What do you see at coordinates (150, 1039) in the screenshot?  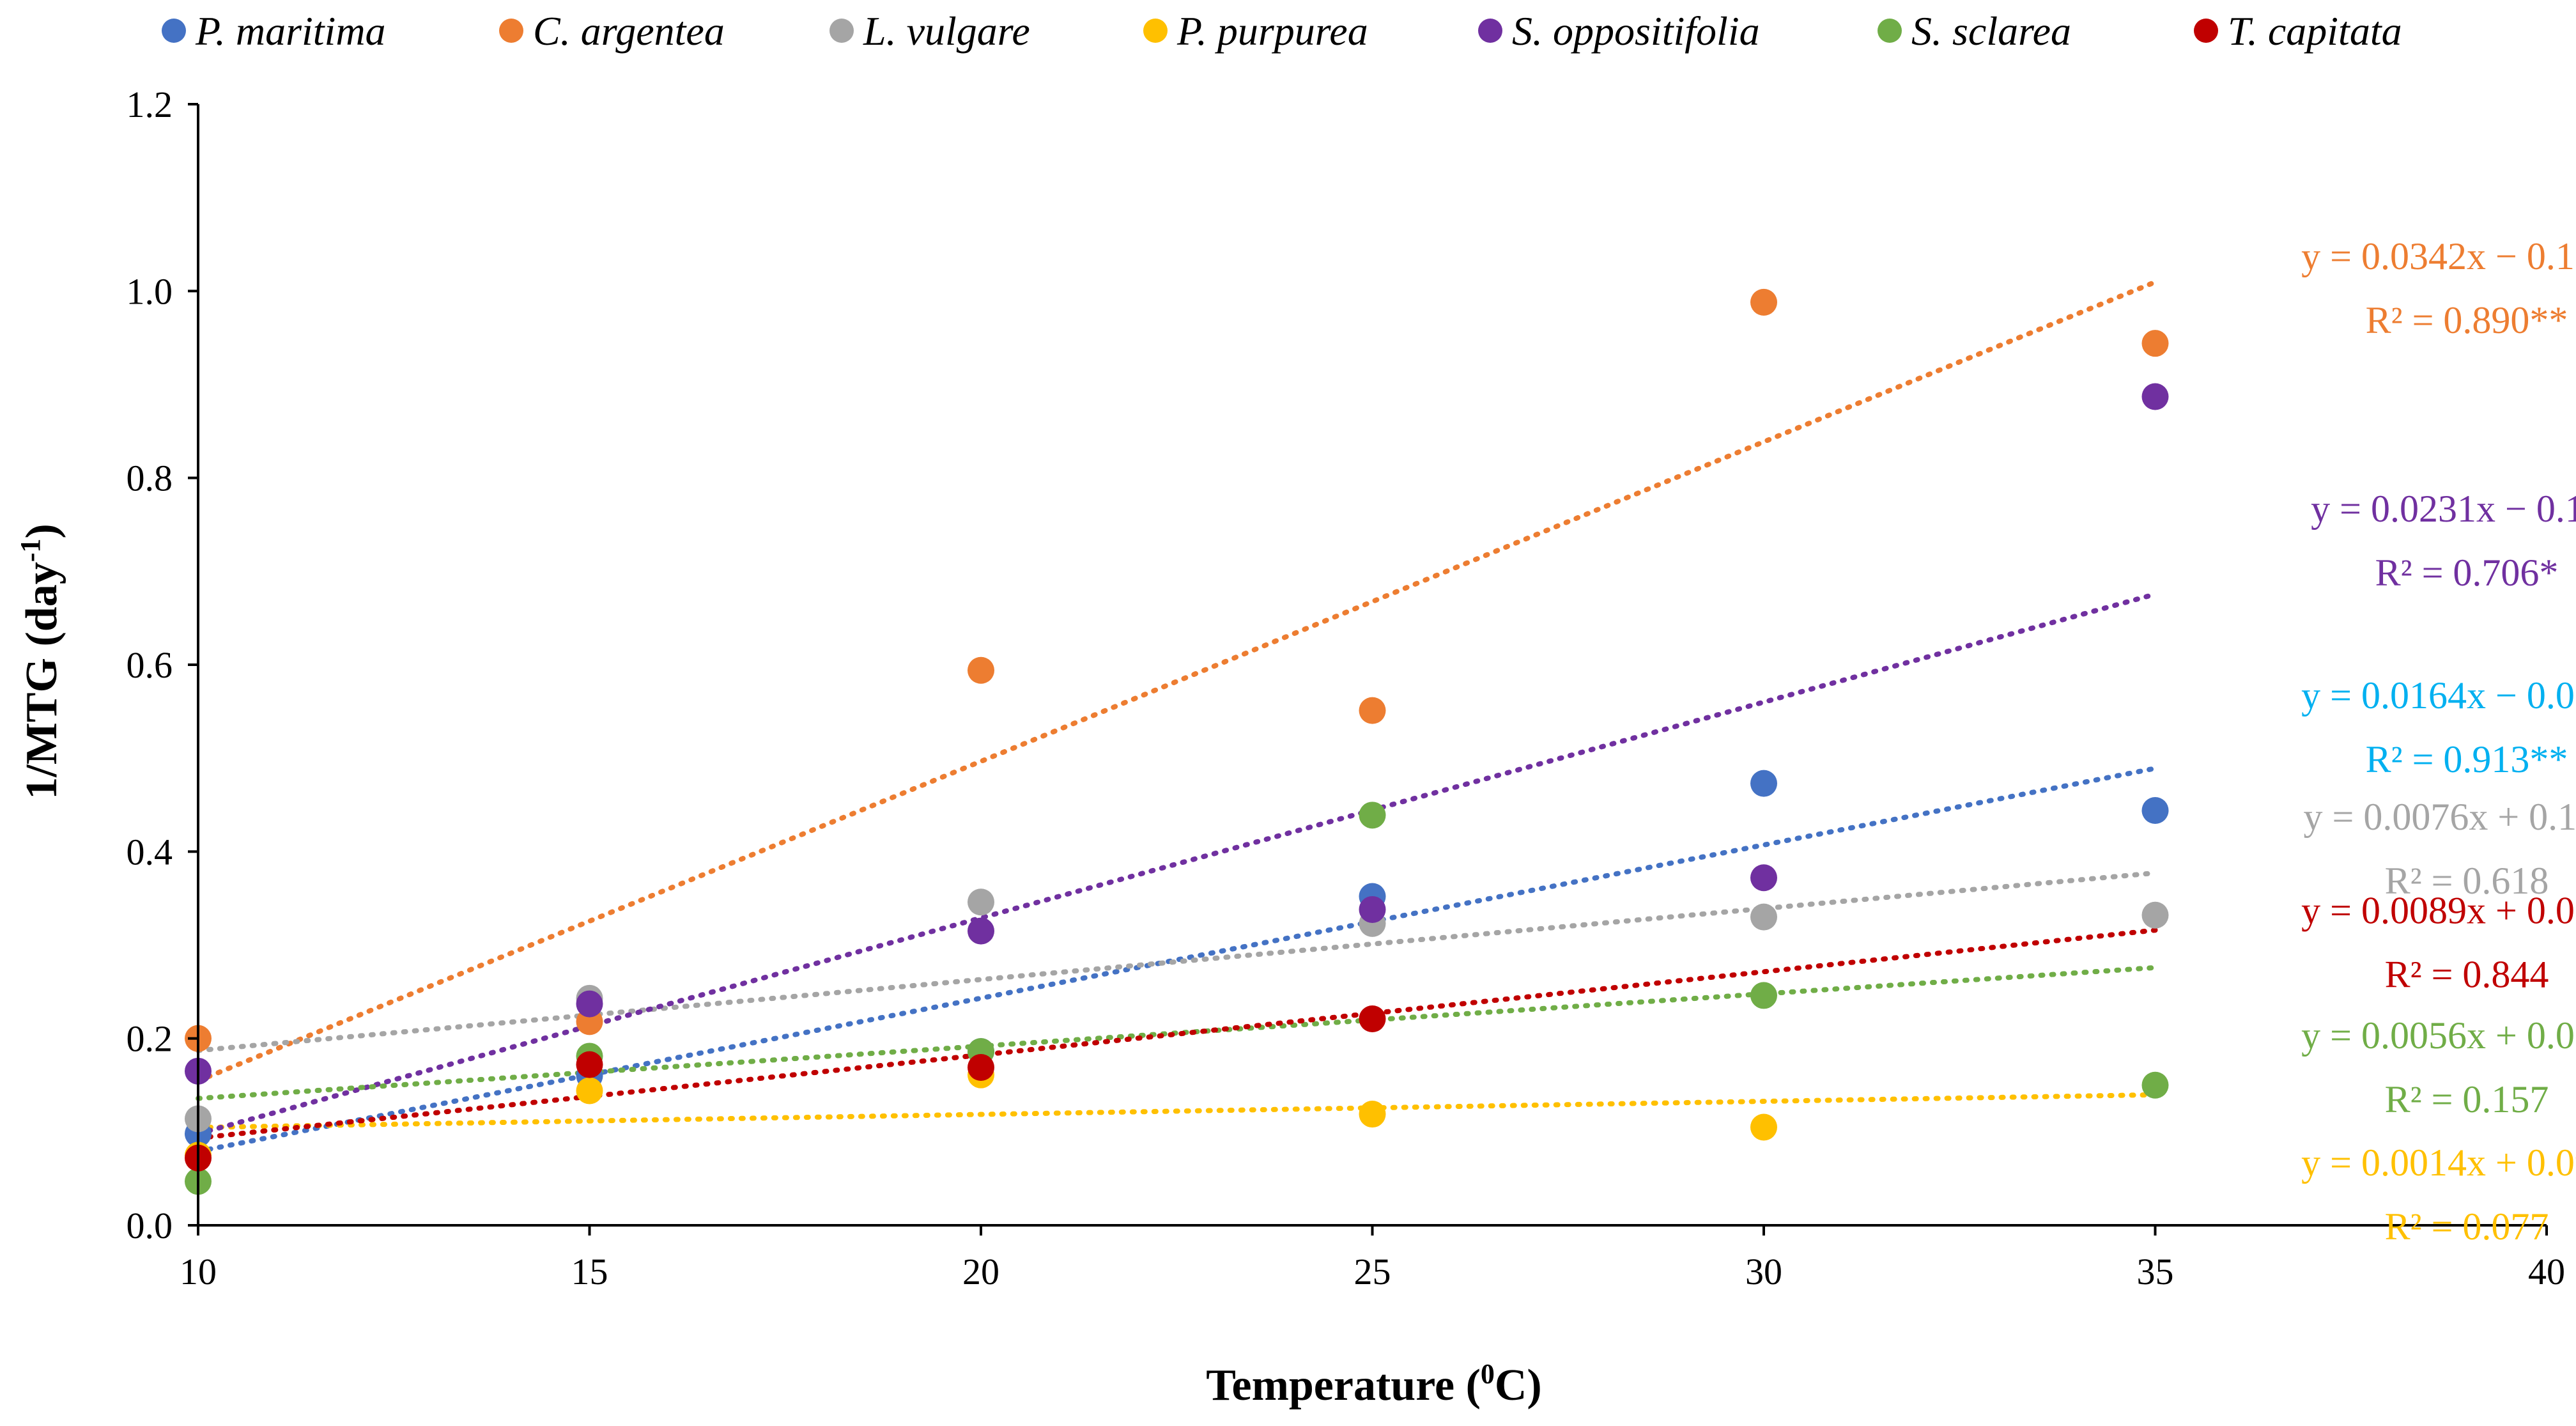 I see `y-tick-label: 0.2` at bounding box center [150, 1039].